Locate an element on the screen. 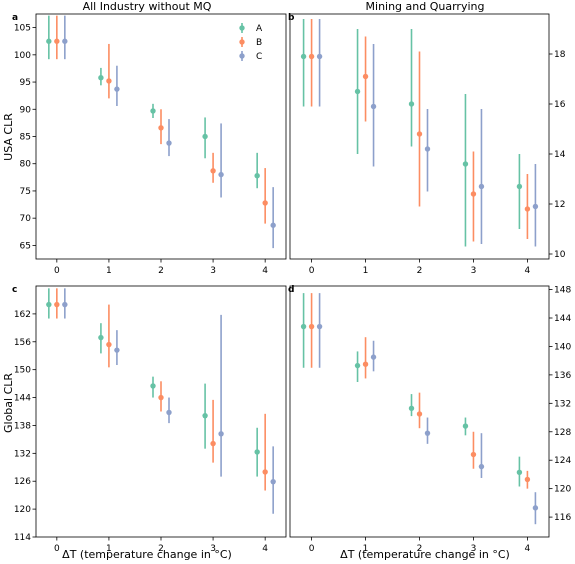 The image size is (575, 564). y-tick-label: 18 is located at coordinates (560, 55).